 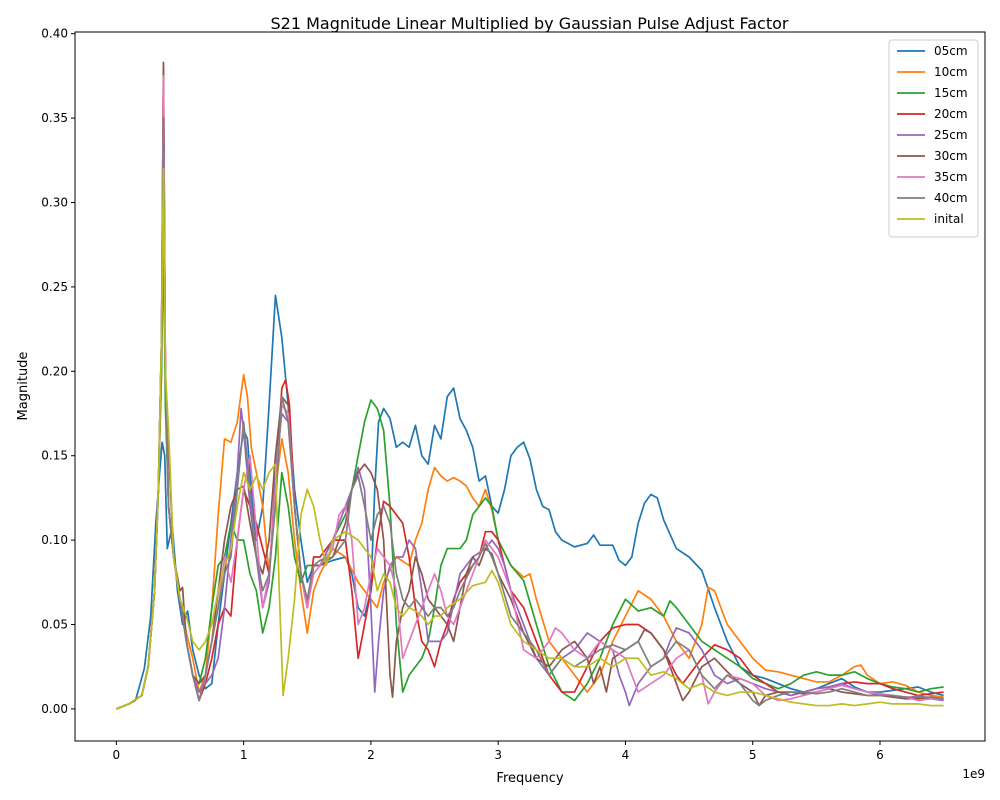 What do you see at coordinates (498, 755) in the screenshot?
I see `x-tick-label: 3` at bounding box center [498, 755].